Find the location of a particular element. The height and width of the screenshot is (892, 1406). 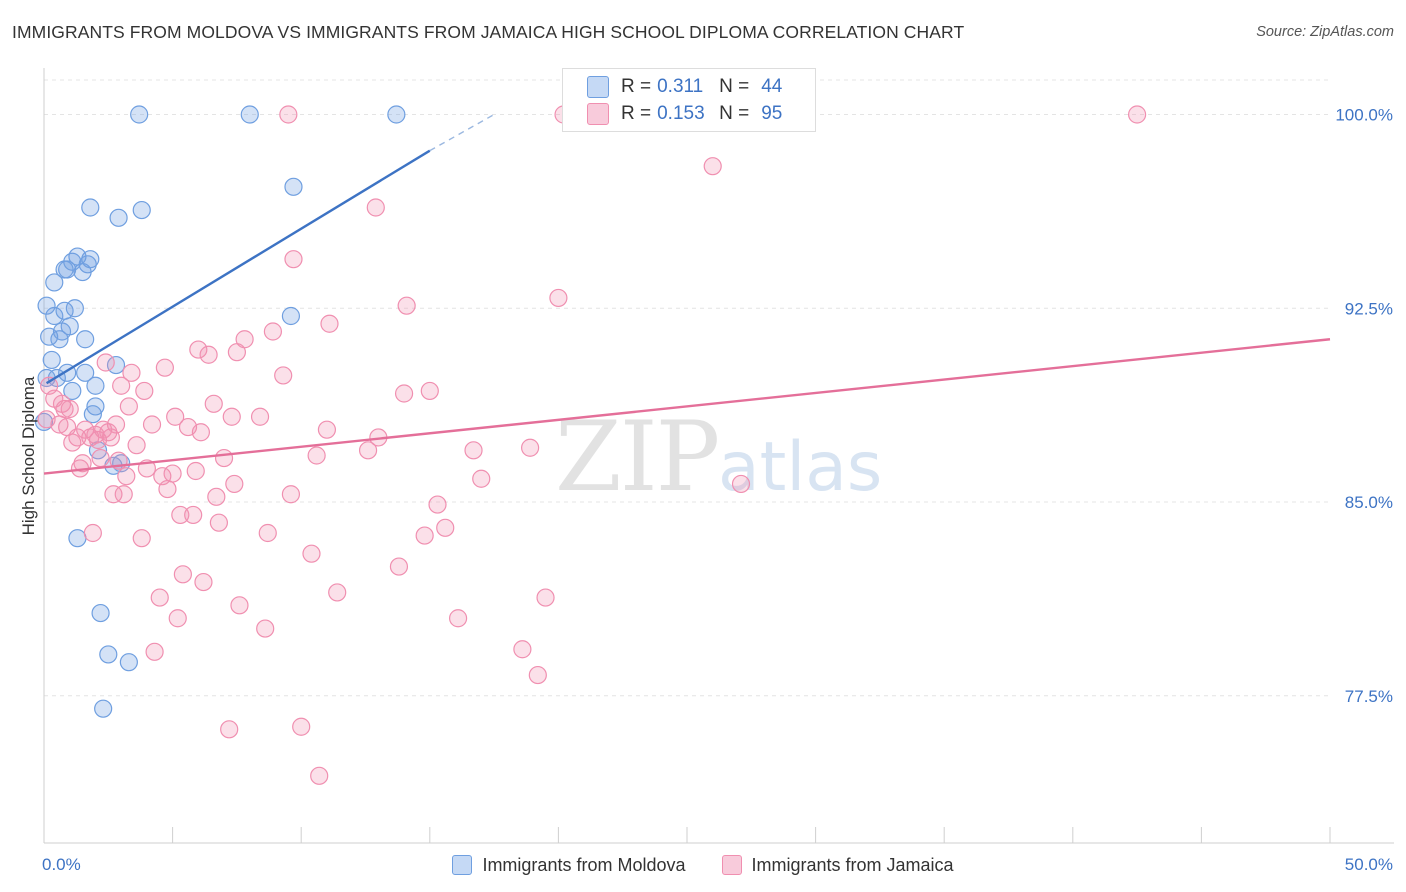

y-tick-label: 92.5% is located at coordinates (1369, 308).